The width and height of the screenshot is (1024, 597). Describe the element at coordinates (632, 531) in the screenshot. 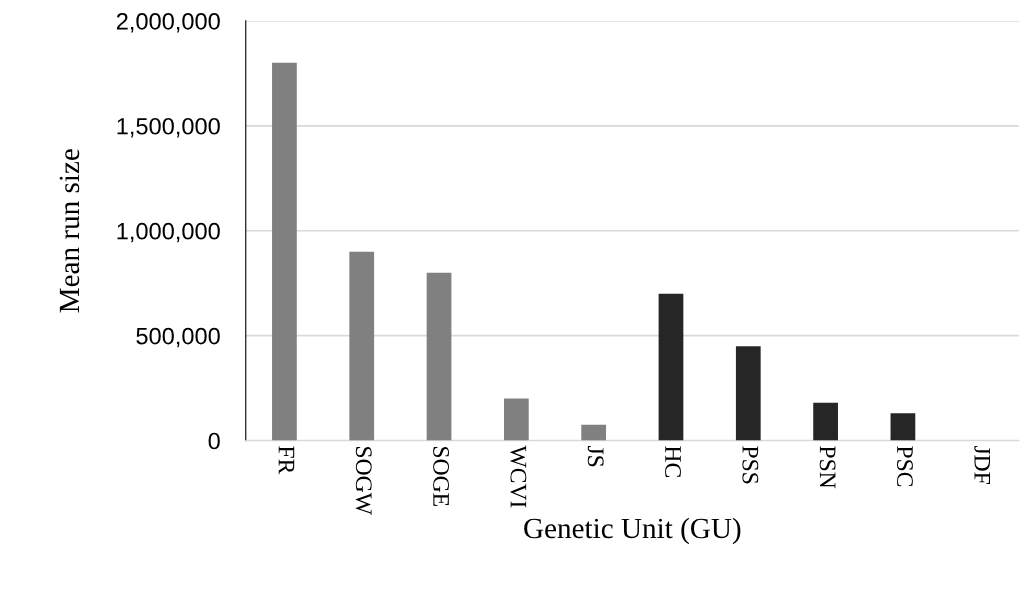

I see `x-axis-title: Genetic Unit (GU)` at that location.